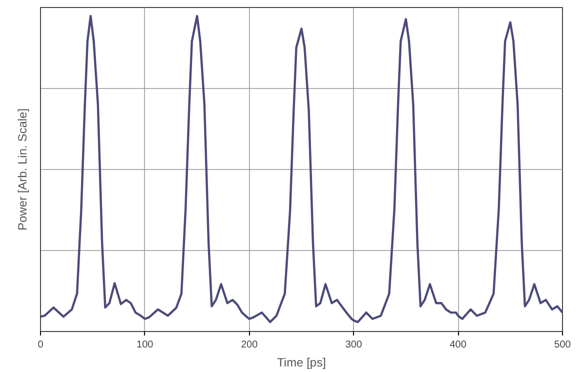 Image resolution: width=584 pixels, height=372 pixels. Describe the element at coordinates (249, 345) in the screenshot. I see `x-tick-label: 200` at that location.